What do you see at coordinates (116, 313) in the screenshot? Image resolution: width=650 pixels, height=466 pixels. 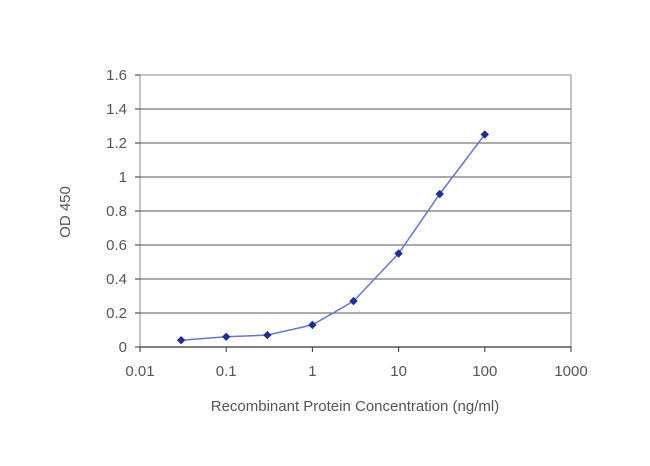 I see `y-tick-label: 0.2` at bounding box center [116, 313].